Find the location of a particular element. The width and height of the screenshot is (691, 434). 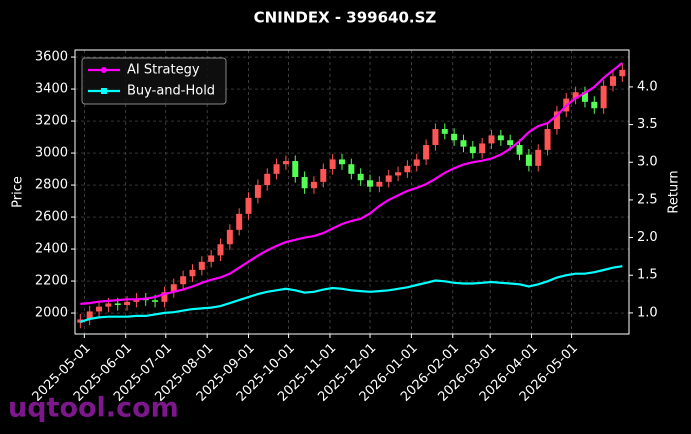

chart-title: CNINDEX - 399640.SZ is located at coordinates (345, 18).